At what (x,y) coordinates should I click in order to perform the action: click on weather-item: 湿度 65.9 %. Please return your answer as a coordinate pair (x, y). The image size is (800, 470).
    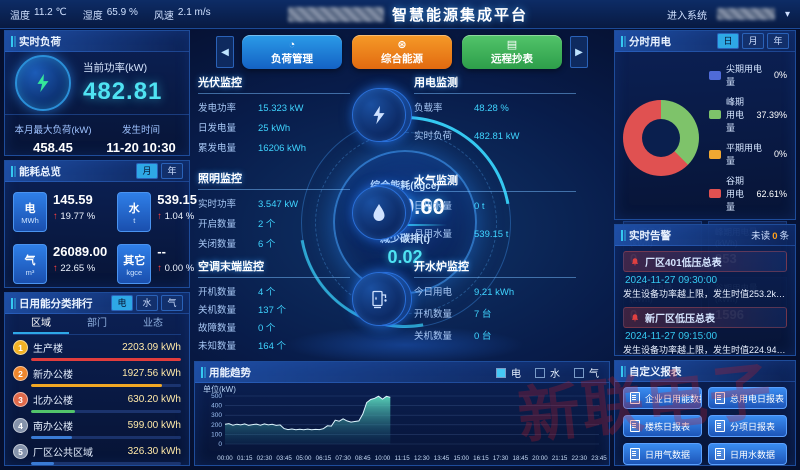
    Looking at the image, I should click on (110, 14).